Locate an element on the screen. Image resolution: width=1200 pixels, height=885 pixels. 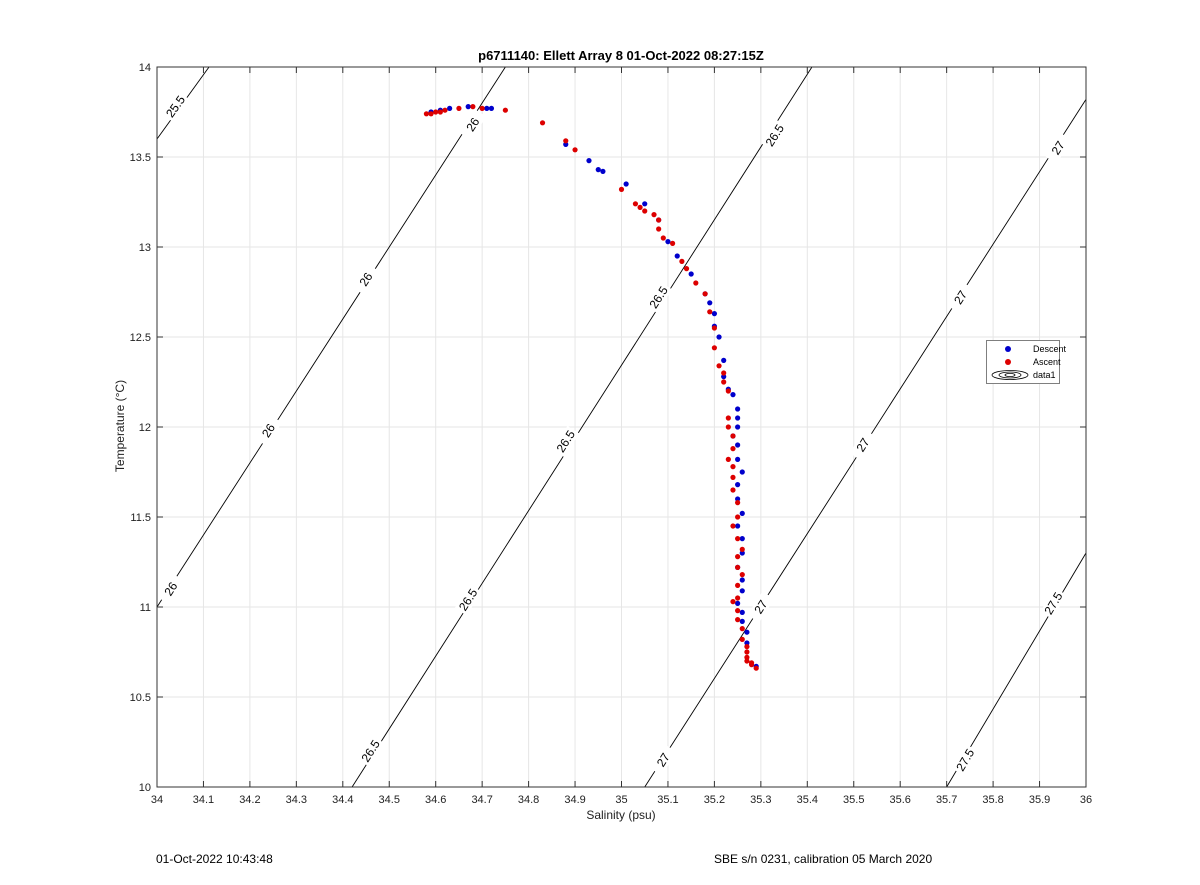
descent-marker-icon is located at coordinates (1008, 349).